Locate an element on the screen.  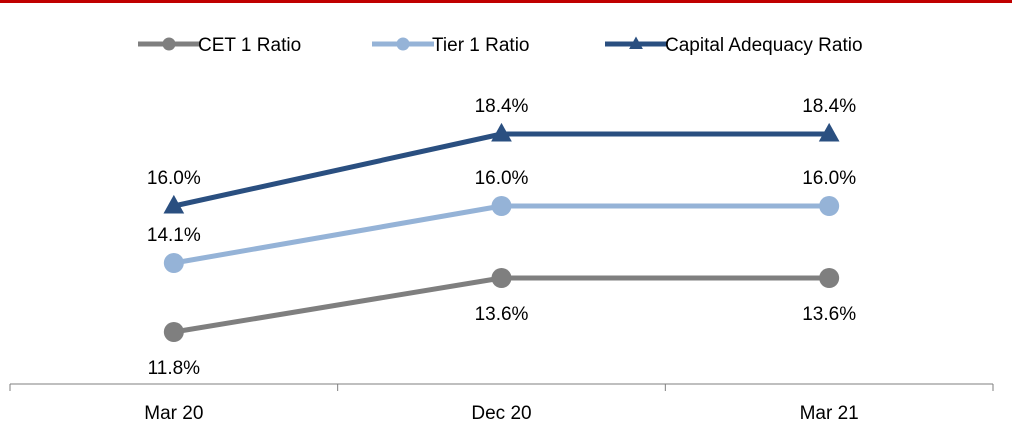
legend-item-capital-adequacy-ratio: Capital Adequacy Ratio is located at coordinates (734, 45).